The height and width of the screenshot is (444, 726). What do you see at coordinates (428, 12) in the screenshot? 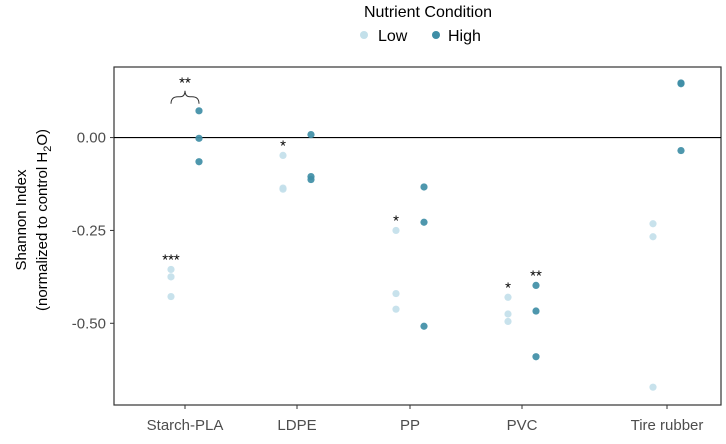
I see `legend-title: Nutrient Condition` at bounding box center [428, 12].